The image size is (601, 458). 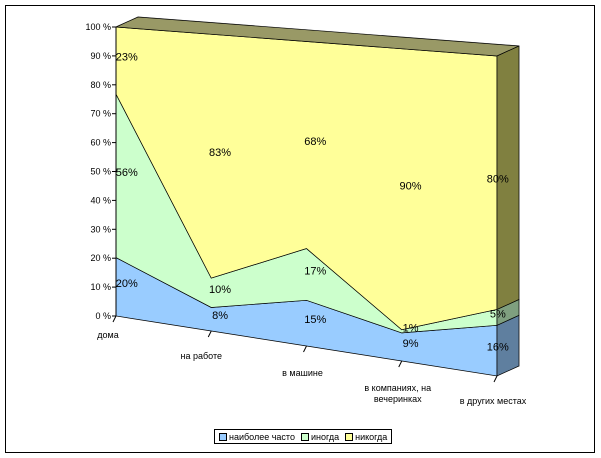 What do you see at coordinates (302, 373) in the screenshot?
I see `x-tick-label: в машине` at bounding box center [302, 373].